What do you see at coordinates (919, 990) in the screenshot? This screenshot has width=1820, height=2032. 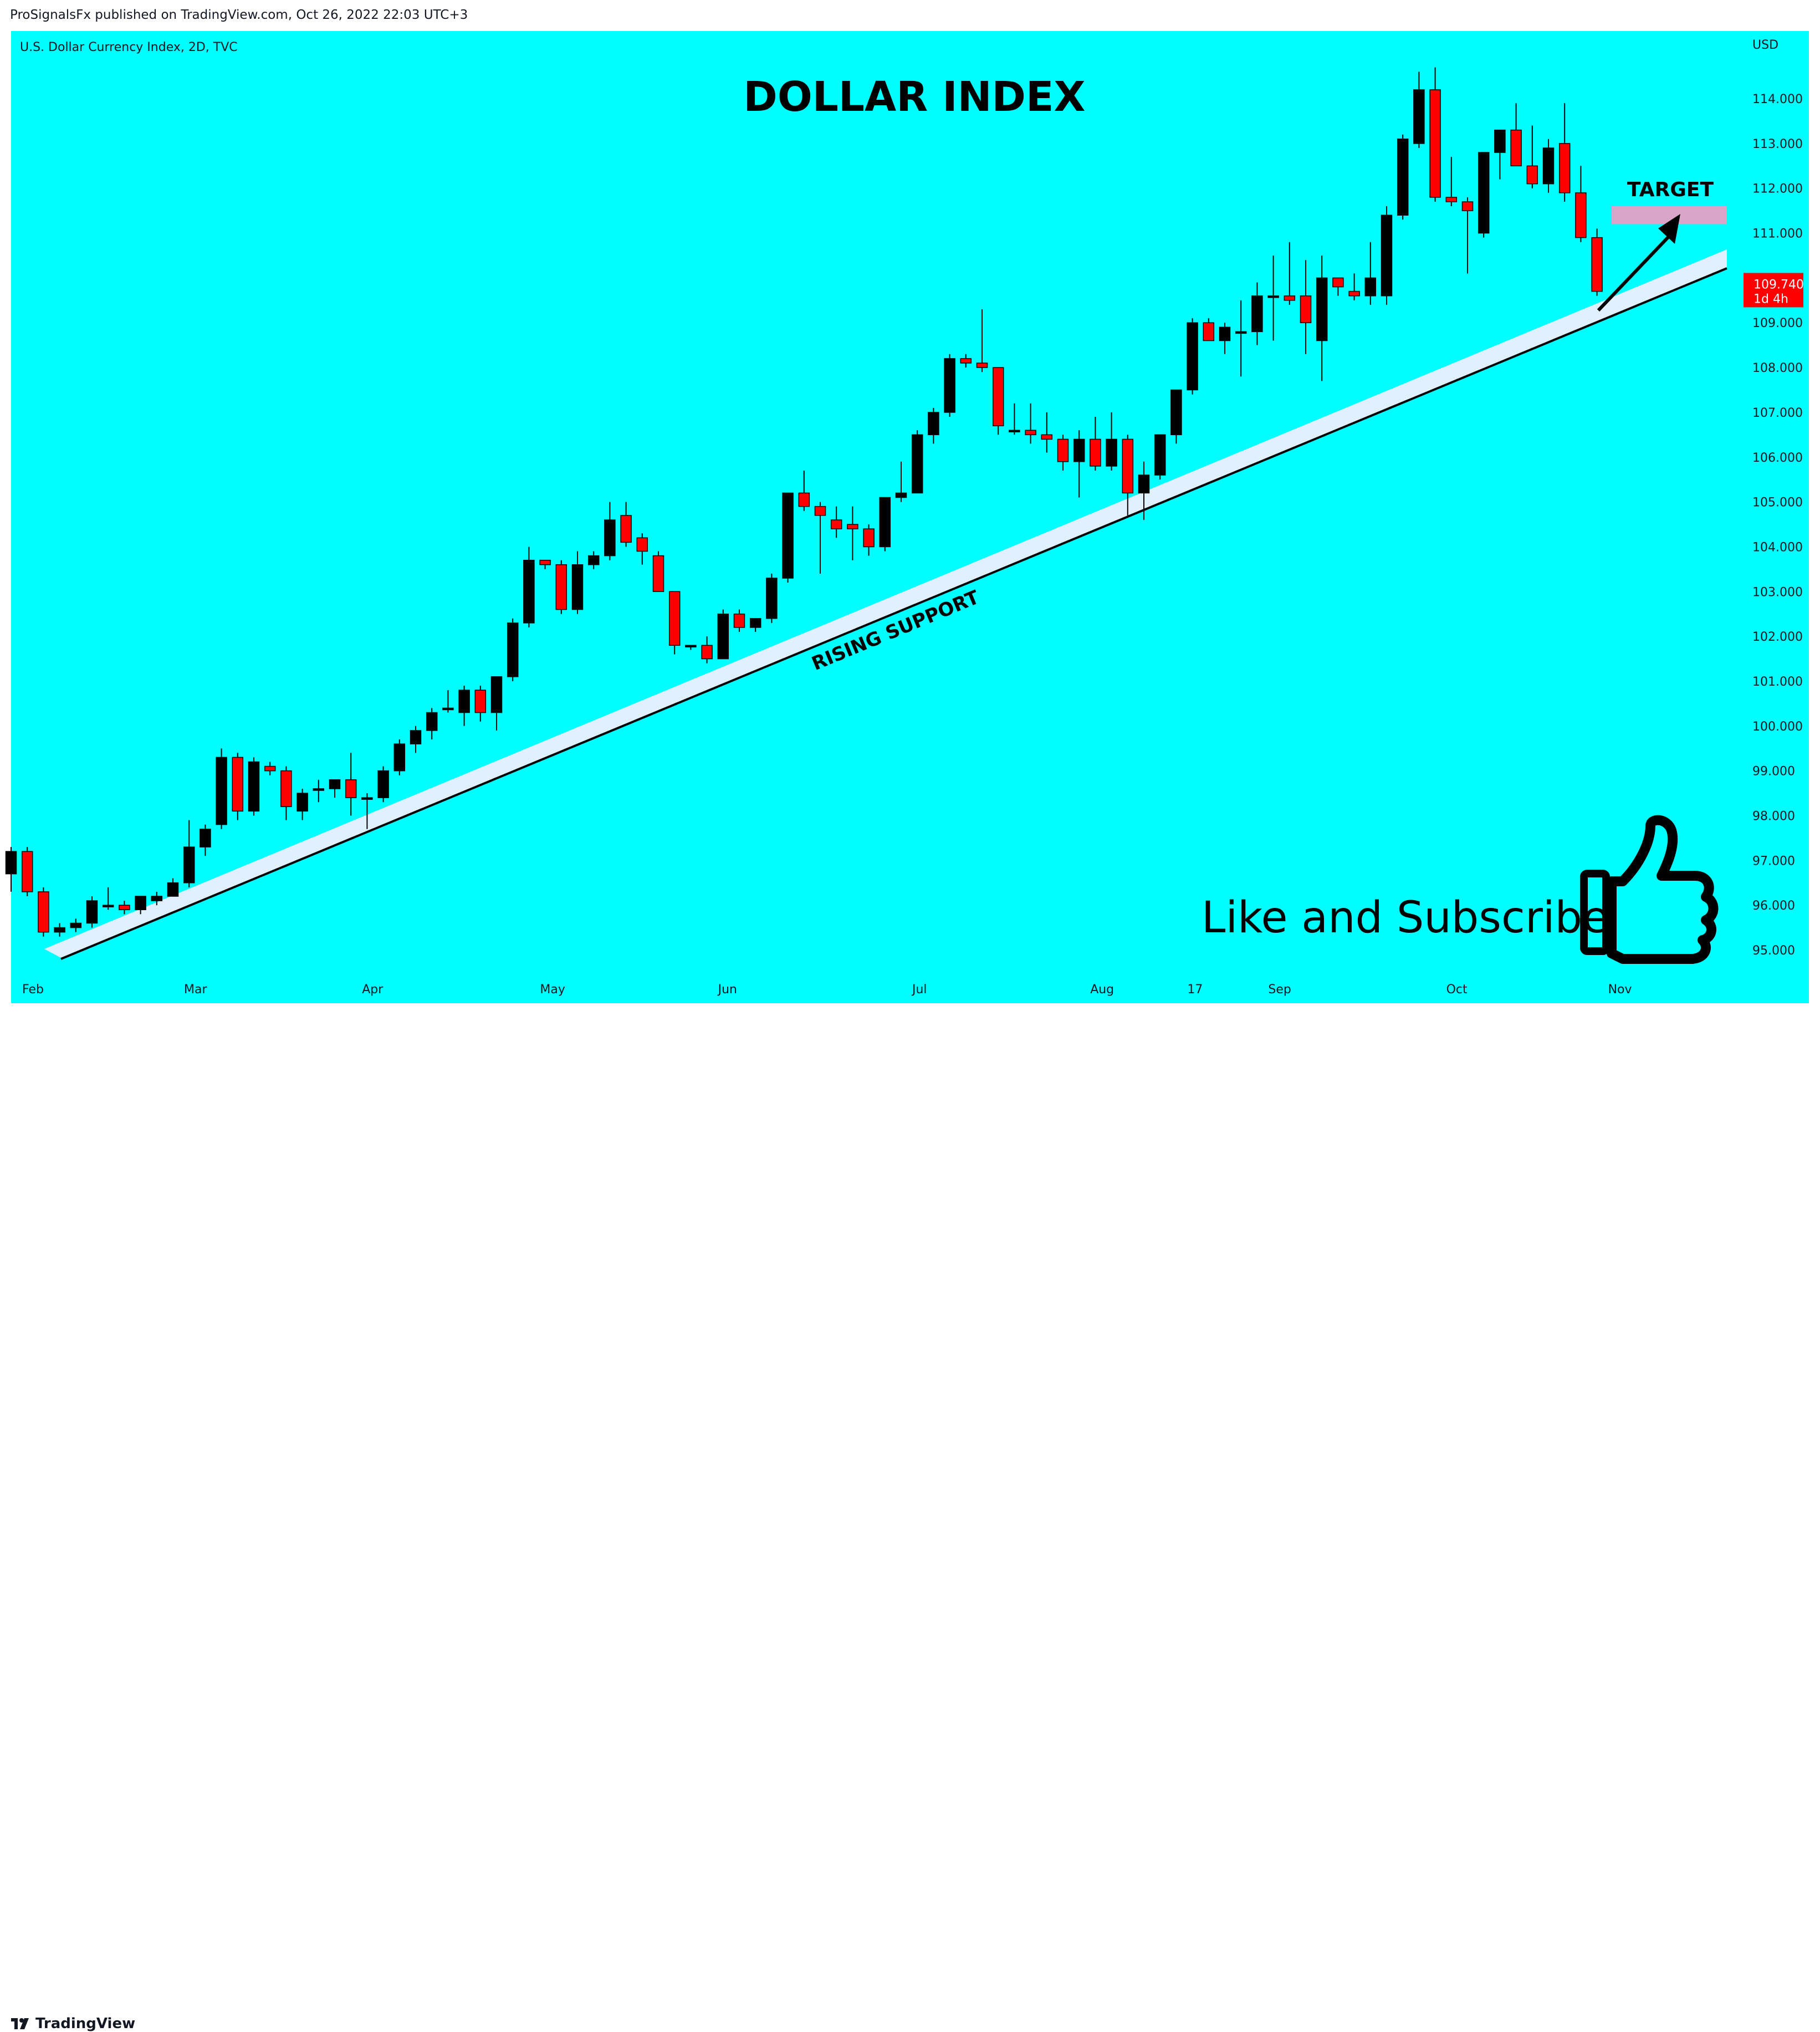 I see `time-tick-label: Jul` at bounding box center [919, 990].